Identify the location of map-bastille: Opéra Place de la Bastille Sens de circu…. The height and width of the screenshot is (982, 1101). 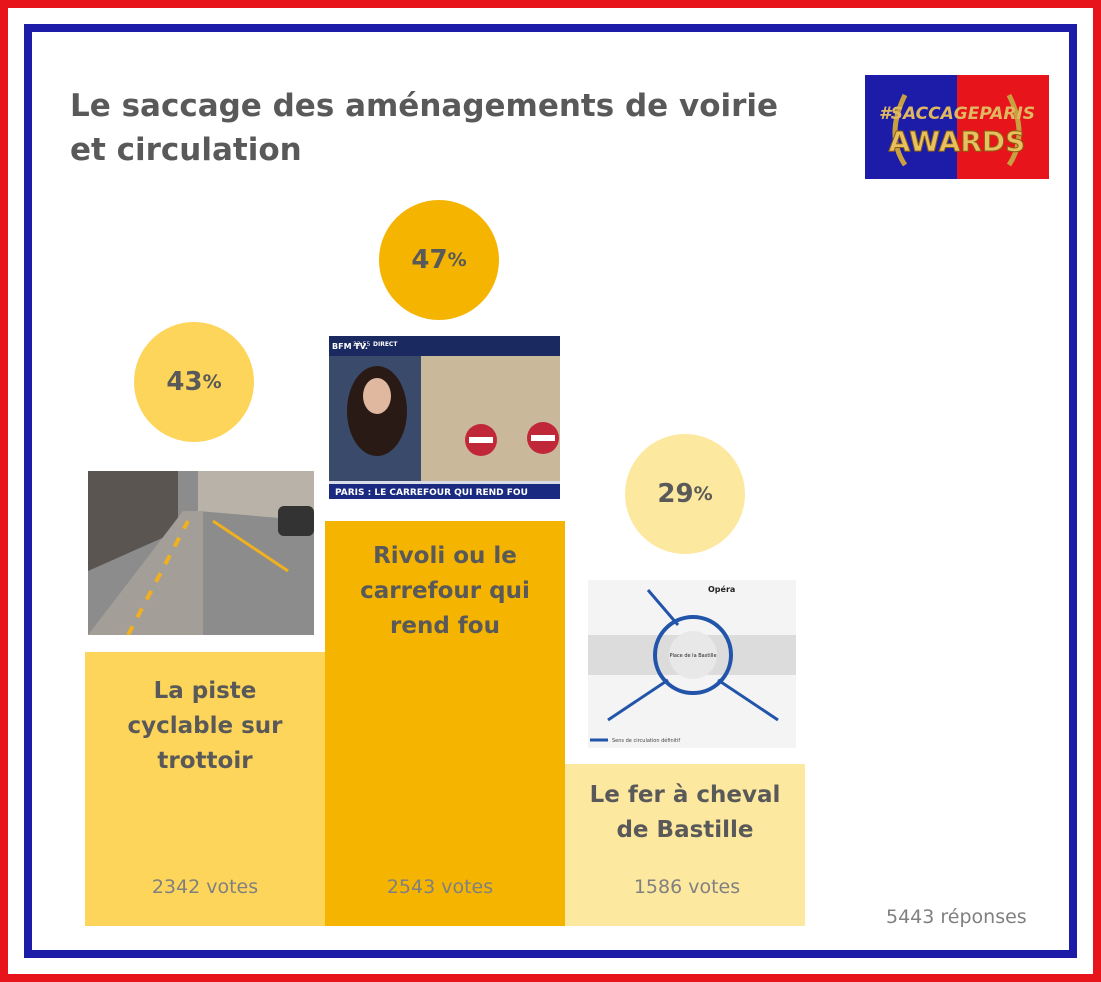
(692, 664).